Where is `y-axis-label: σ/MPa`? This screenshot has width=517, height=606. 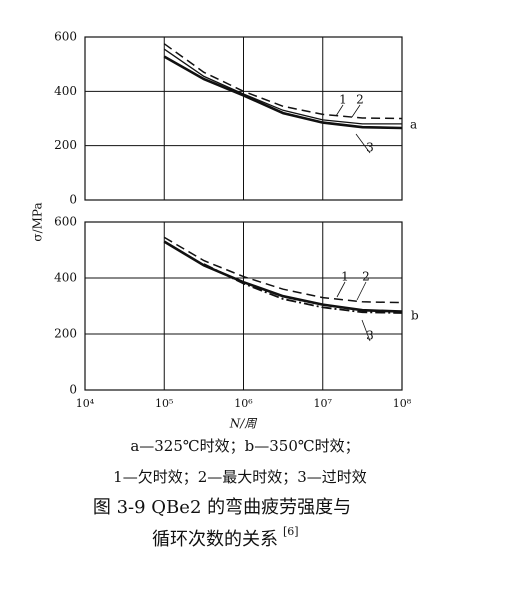
y-axis-label: σ/MPa is located at coordinates (38, 221).